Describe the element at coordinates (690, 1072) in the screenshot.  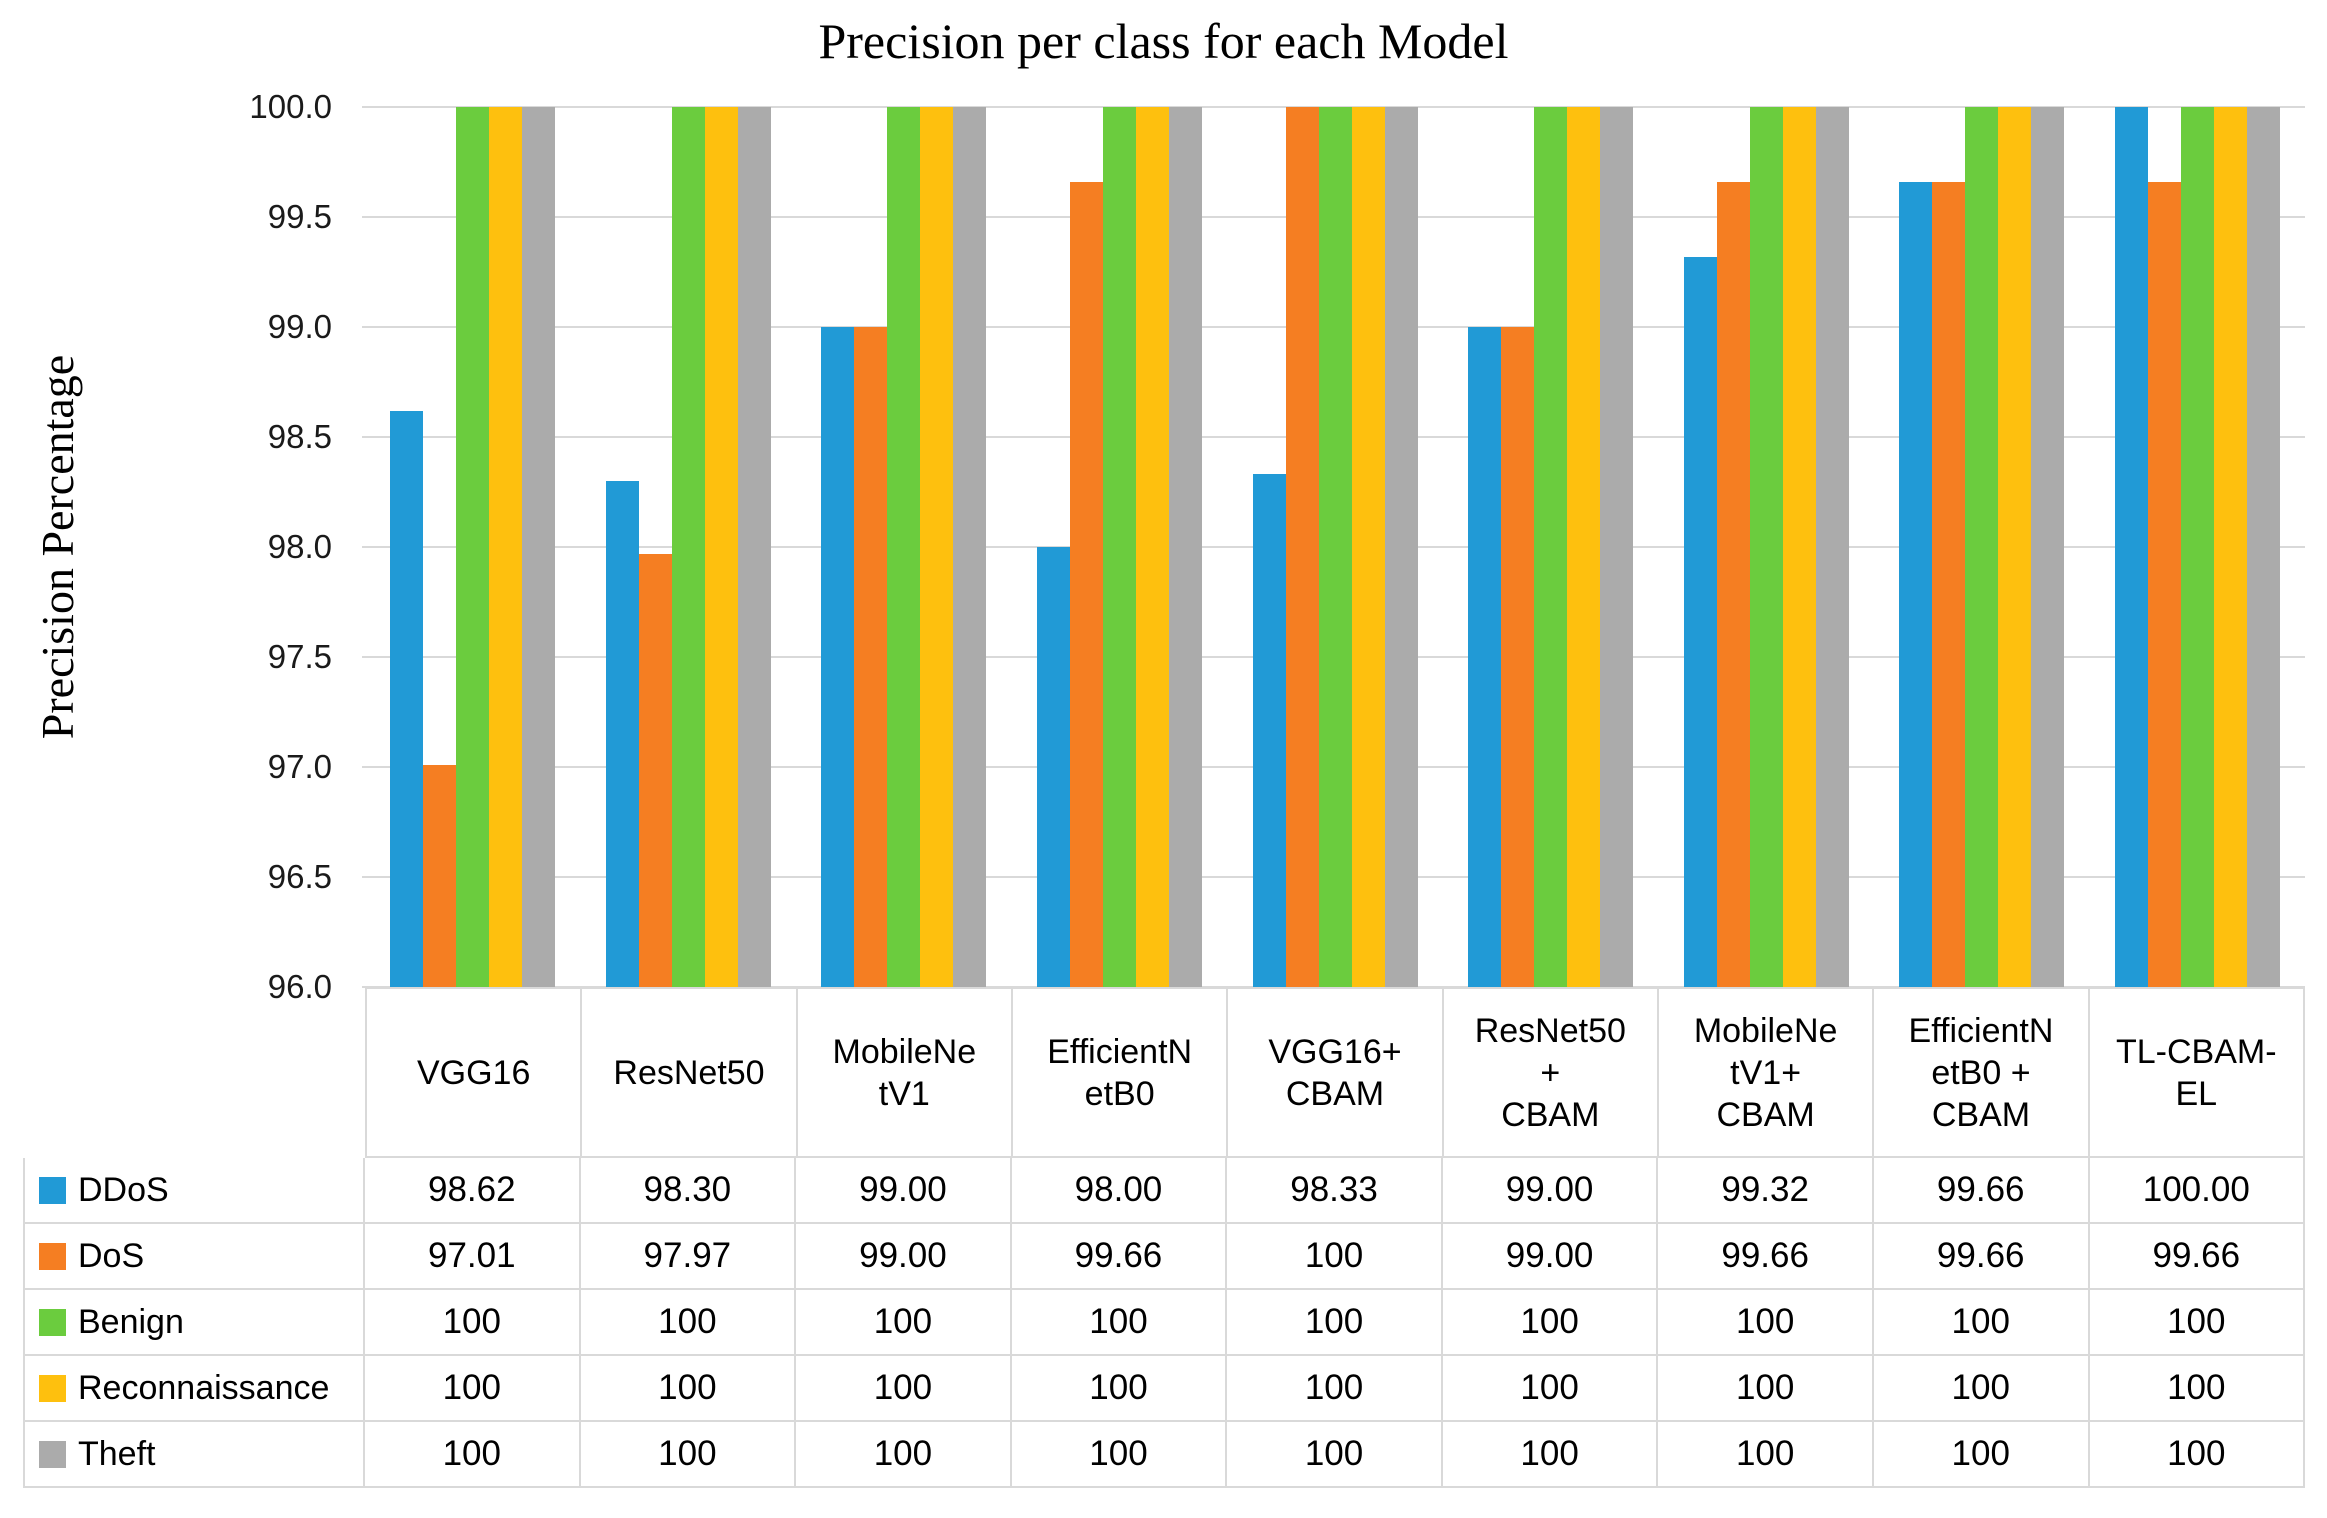
I see `model-header-cell: ResNet50` at that location.